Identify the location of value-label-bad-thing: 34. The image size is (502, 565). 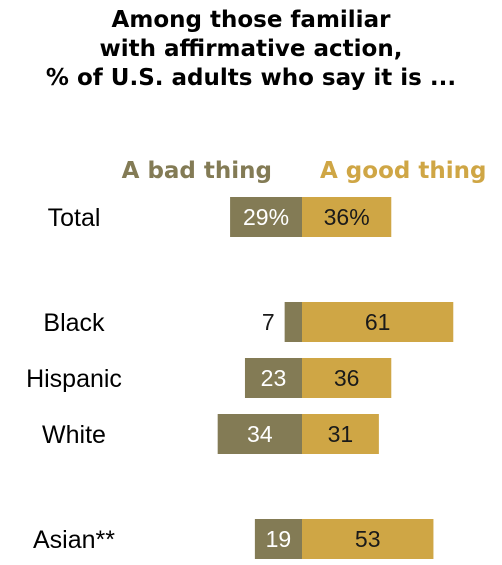
(260, 434).